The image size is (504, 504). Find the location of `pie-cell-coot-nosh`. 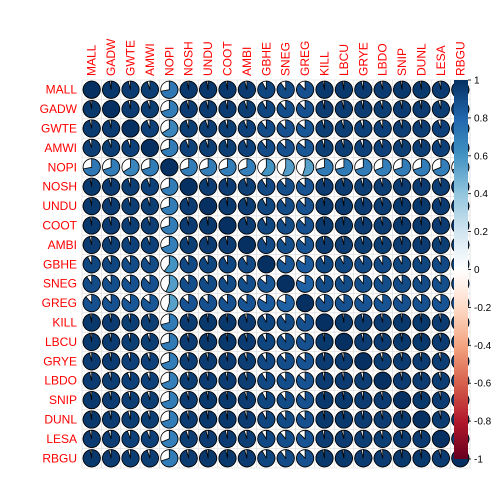

pie-cell-coot-nosh is located at coordinates (188, 225).